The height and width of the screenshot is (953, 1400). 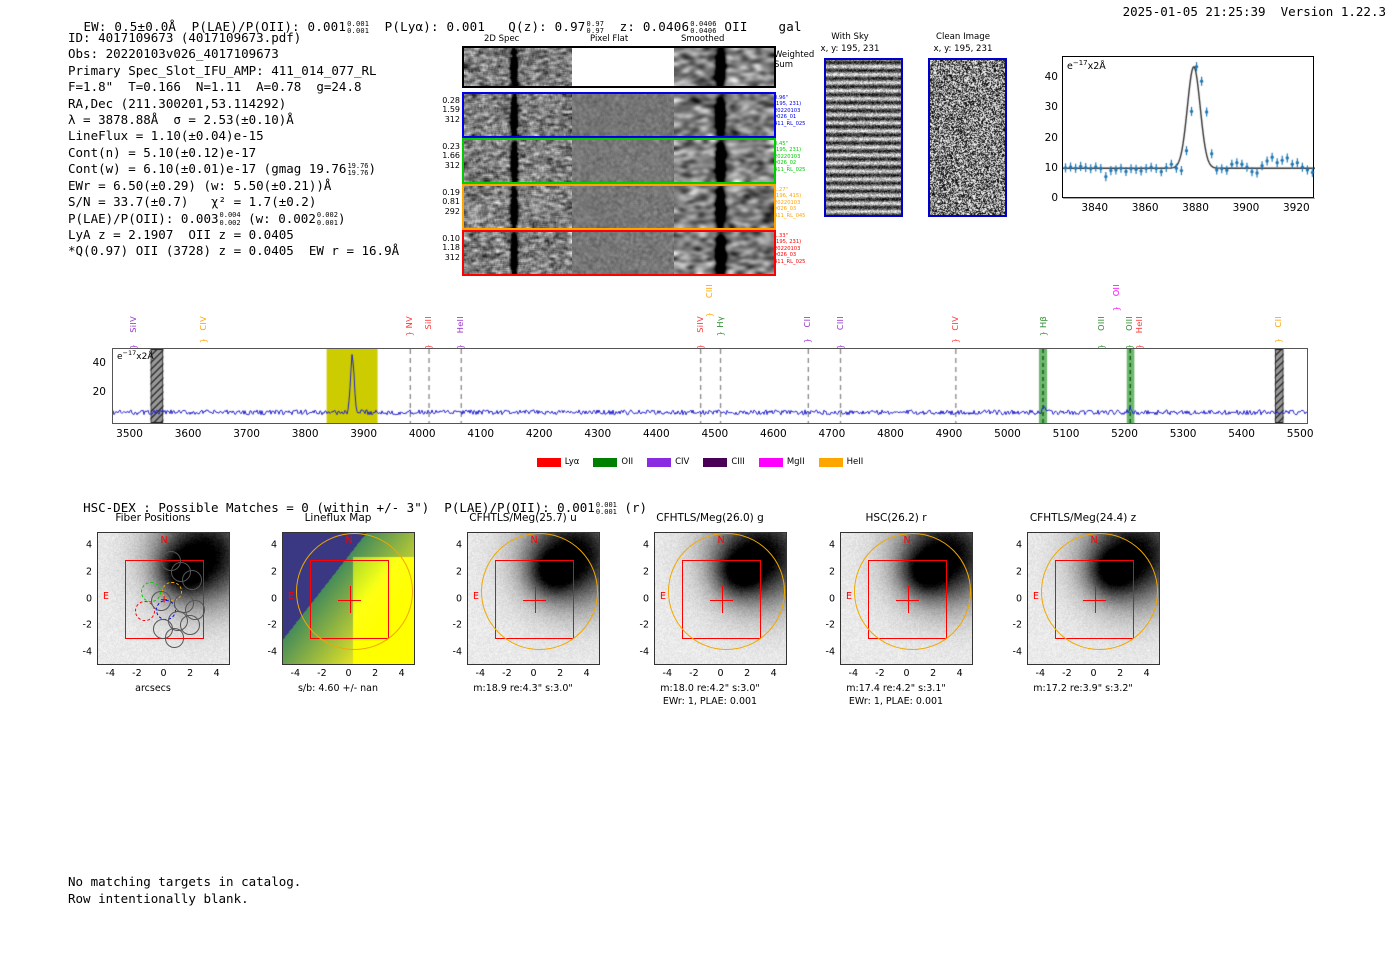 What do you see at coordinates (539, 434) in the screenshot?
I see `fullspec-x-tick: 4200` at bounding box center [539, 434].